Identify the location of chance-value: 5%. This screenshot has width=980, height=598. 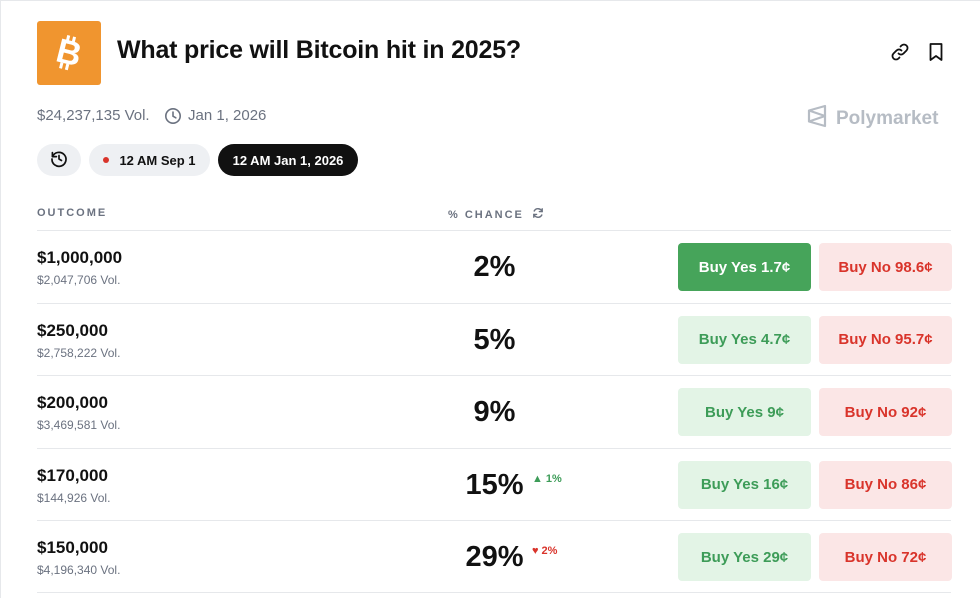
(494, 339).